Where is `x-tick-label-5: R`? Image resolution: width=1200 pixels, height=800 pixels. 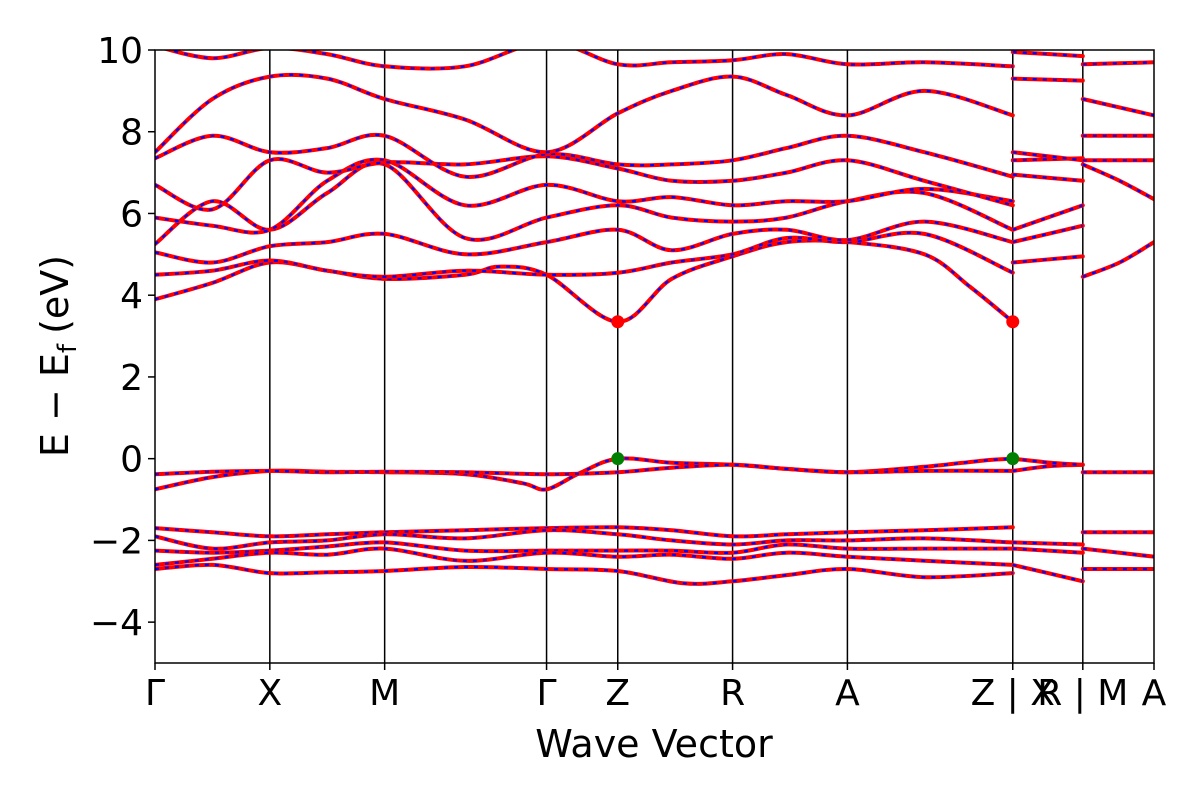
x-tick-label-5: R is located at coordinates (732, 693).